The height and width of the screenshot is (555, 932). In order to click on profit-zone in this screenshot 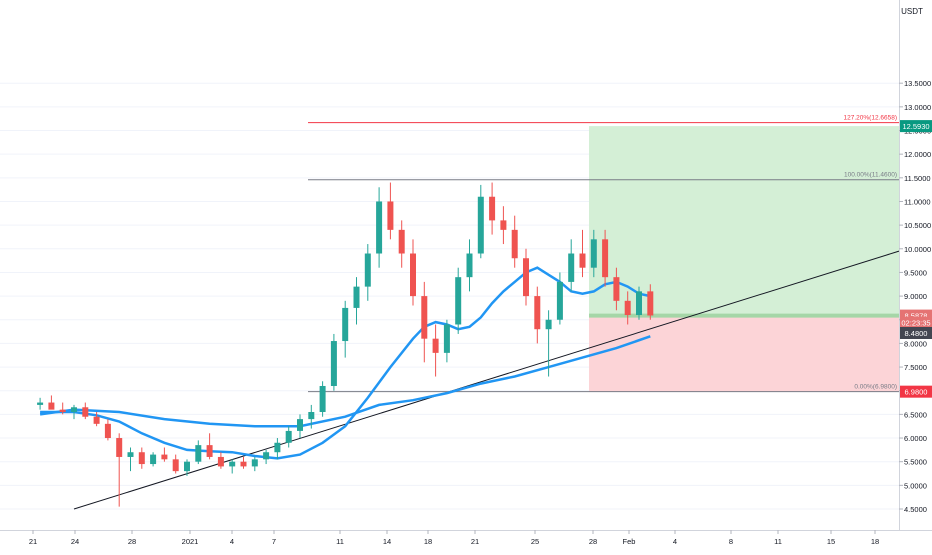, I will do `click(744, 221)`.